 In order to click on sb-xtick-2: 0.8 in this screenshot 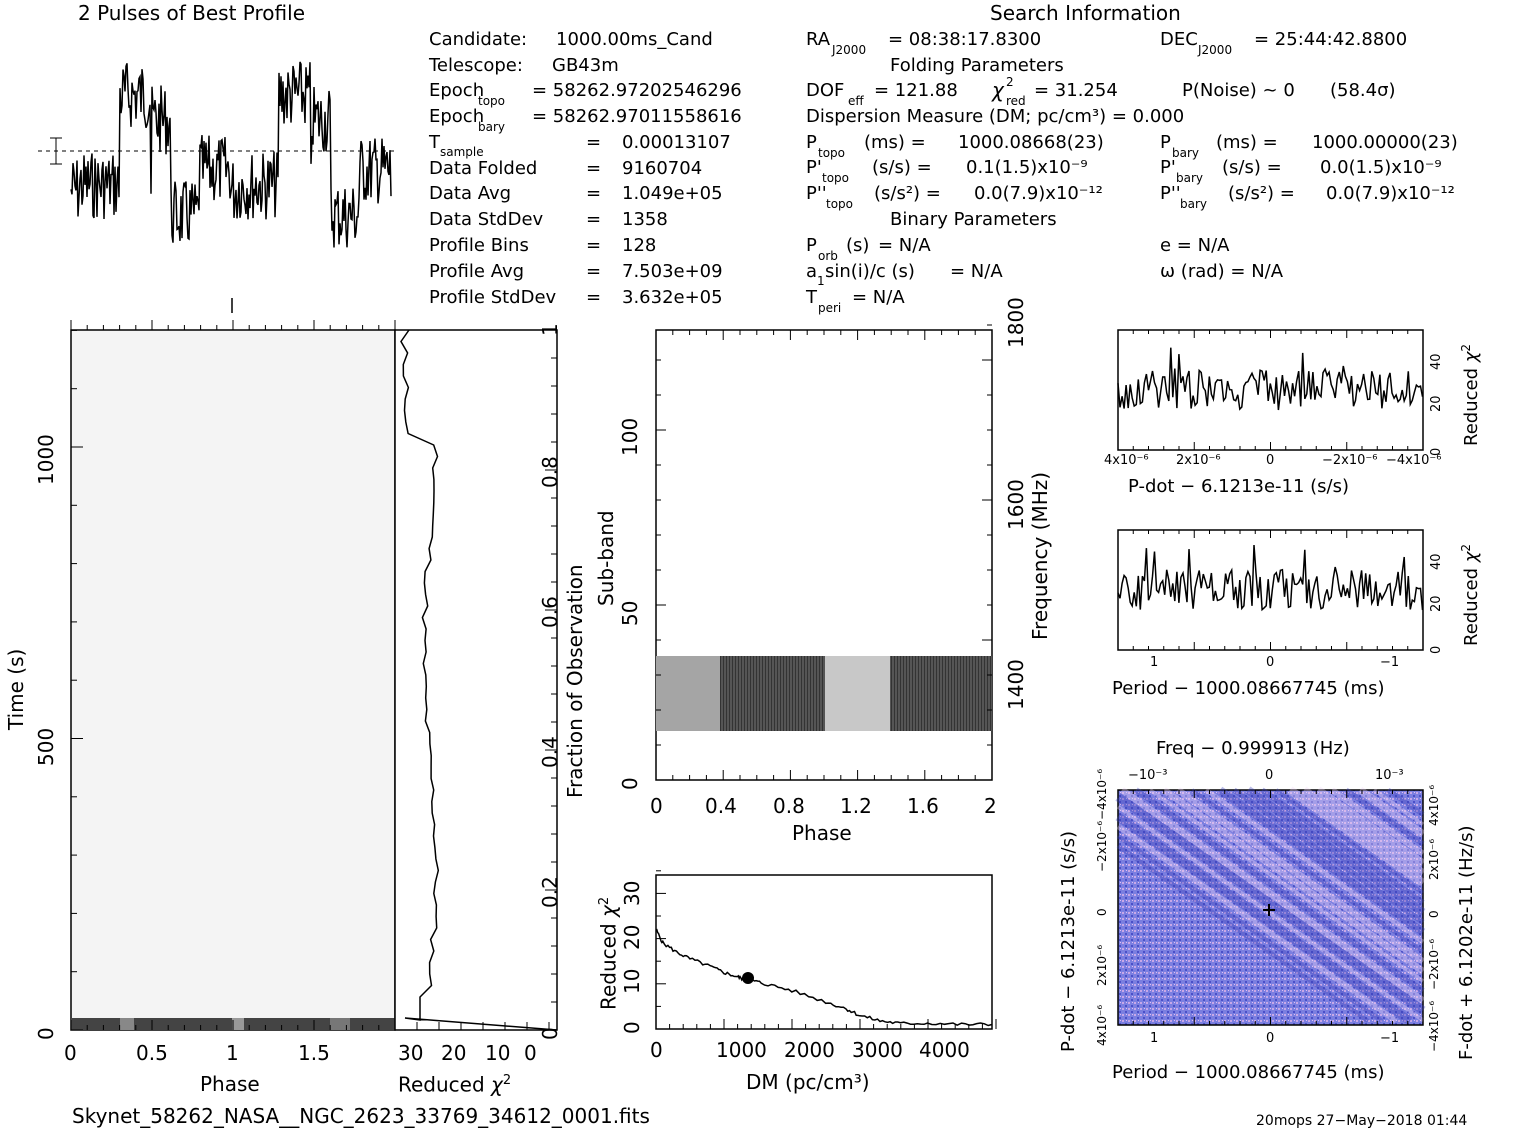, I will do `click(789, 806)`.